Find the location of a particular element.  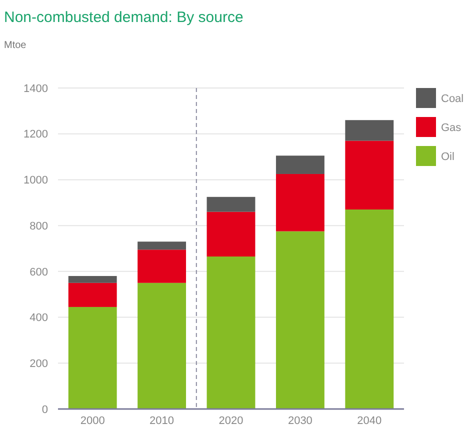

legend-label: Oil is located at coordinates (447, 156).